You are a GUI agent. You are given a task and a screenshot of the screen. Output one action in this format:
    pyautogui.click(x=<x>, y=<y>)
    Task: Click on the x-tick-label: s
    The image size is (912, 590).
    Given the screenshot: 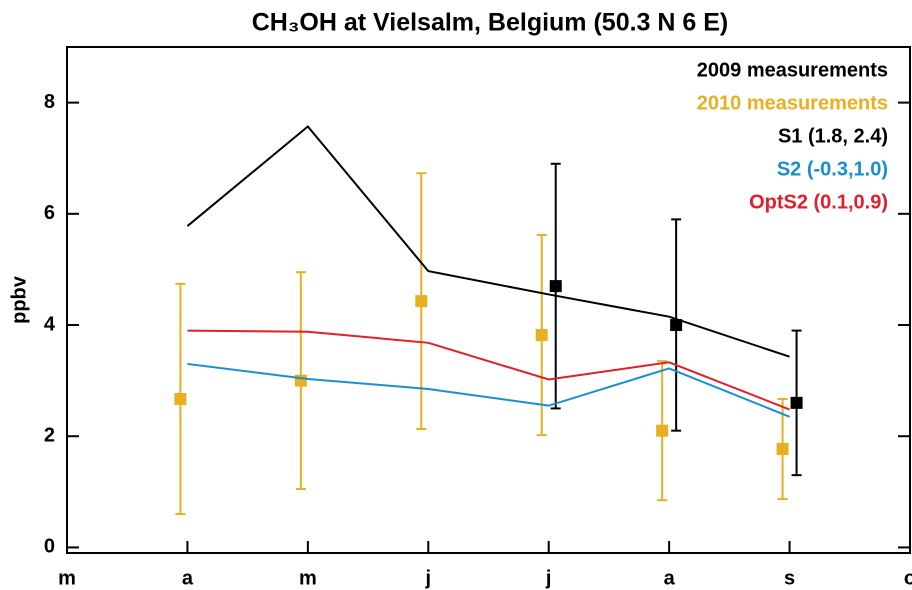 What is the action you would take?
    pyautogui.click(x=789, y=578)
    